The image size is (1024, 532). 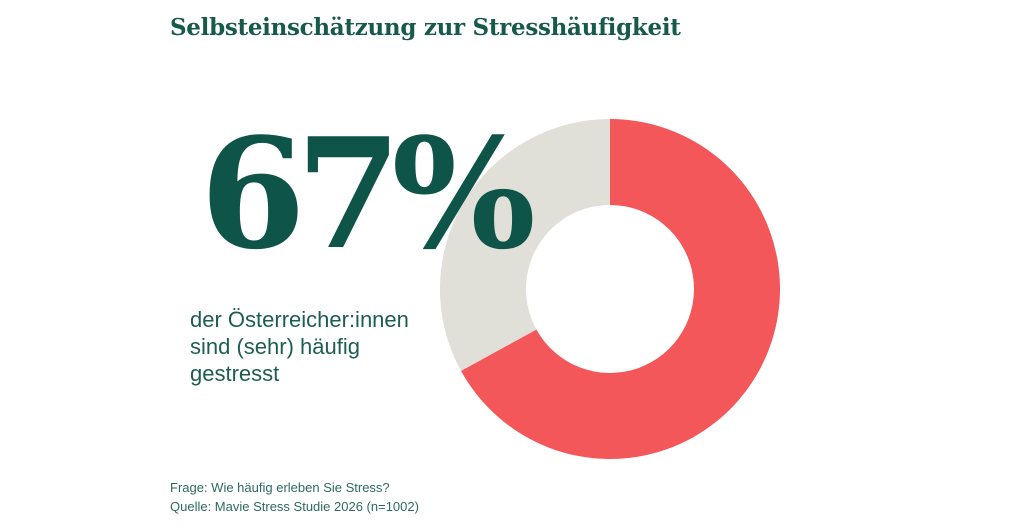 What do you see at coordinates (524, 245) in the screenshot?
I see `donut-slice-rest` at bounding box center [524, 245].